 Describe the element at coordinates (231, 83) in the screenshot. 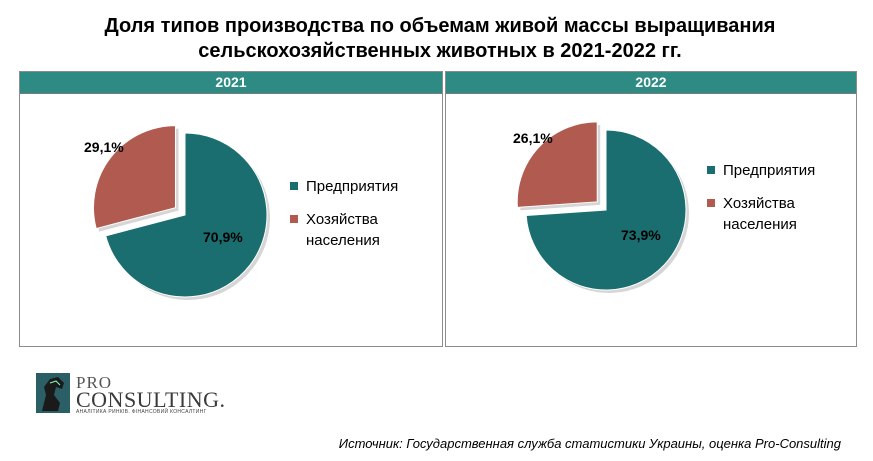

I see `panel-header-2021: 2021` at that location.